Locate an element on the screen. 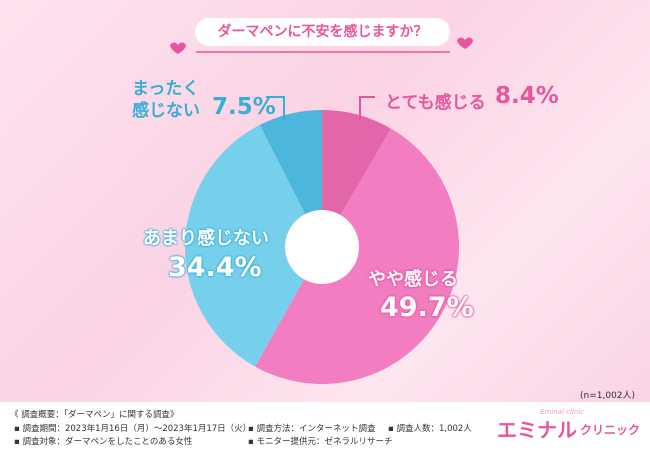  value-label: 34.4% is located at coordinates (215, 267).